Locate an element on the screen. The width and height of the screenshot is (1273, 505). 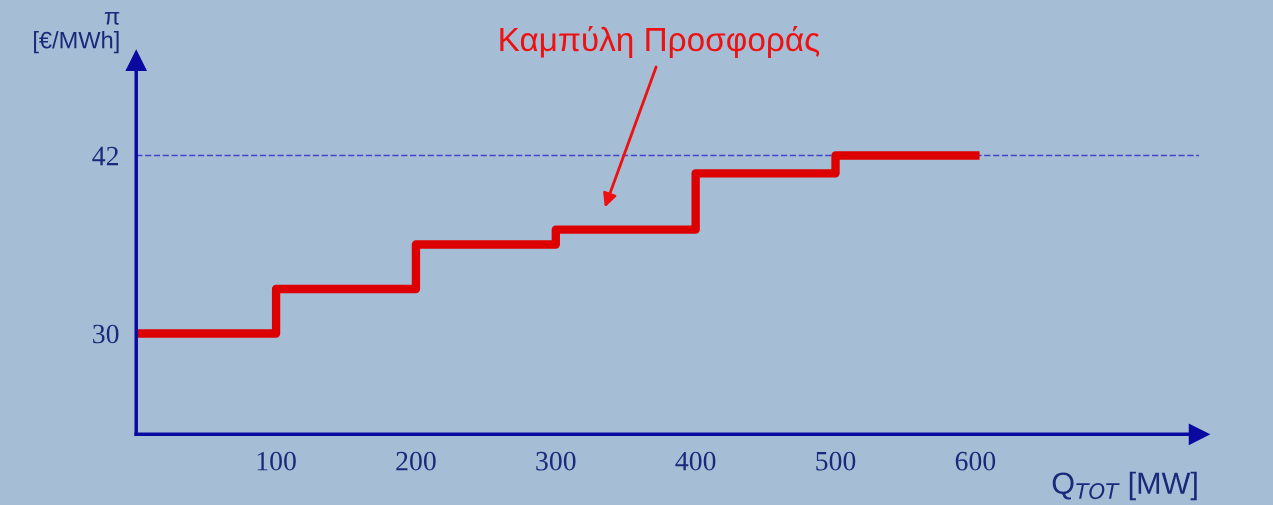
x-tick-label: 400 is located at coordinates (695, 461).